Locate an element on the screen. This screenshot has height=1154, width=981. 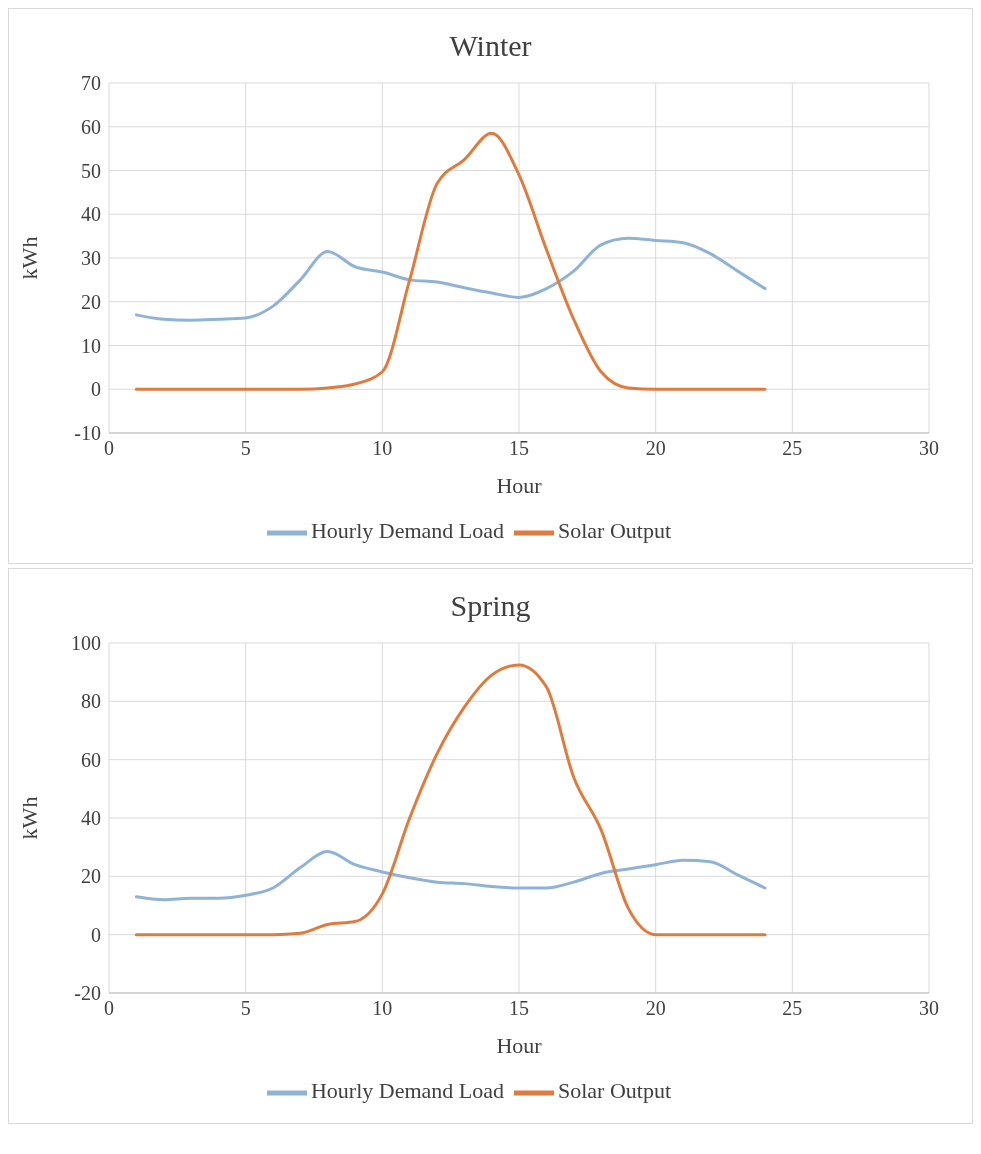
y-tick-label: -10 is located at coordinates (87, 433).